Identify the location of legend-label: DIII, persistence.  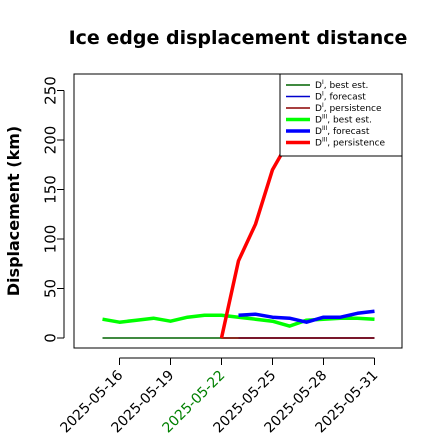
(350, 143).